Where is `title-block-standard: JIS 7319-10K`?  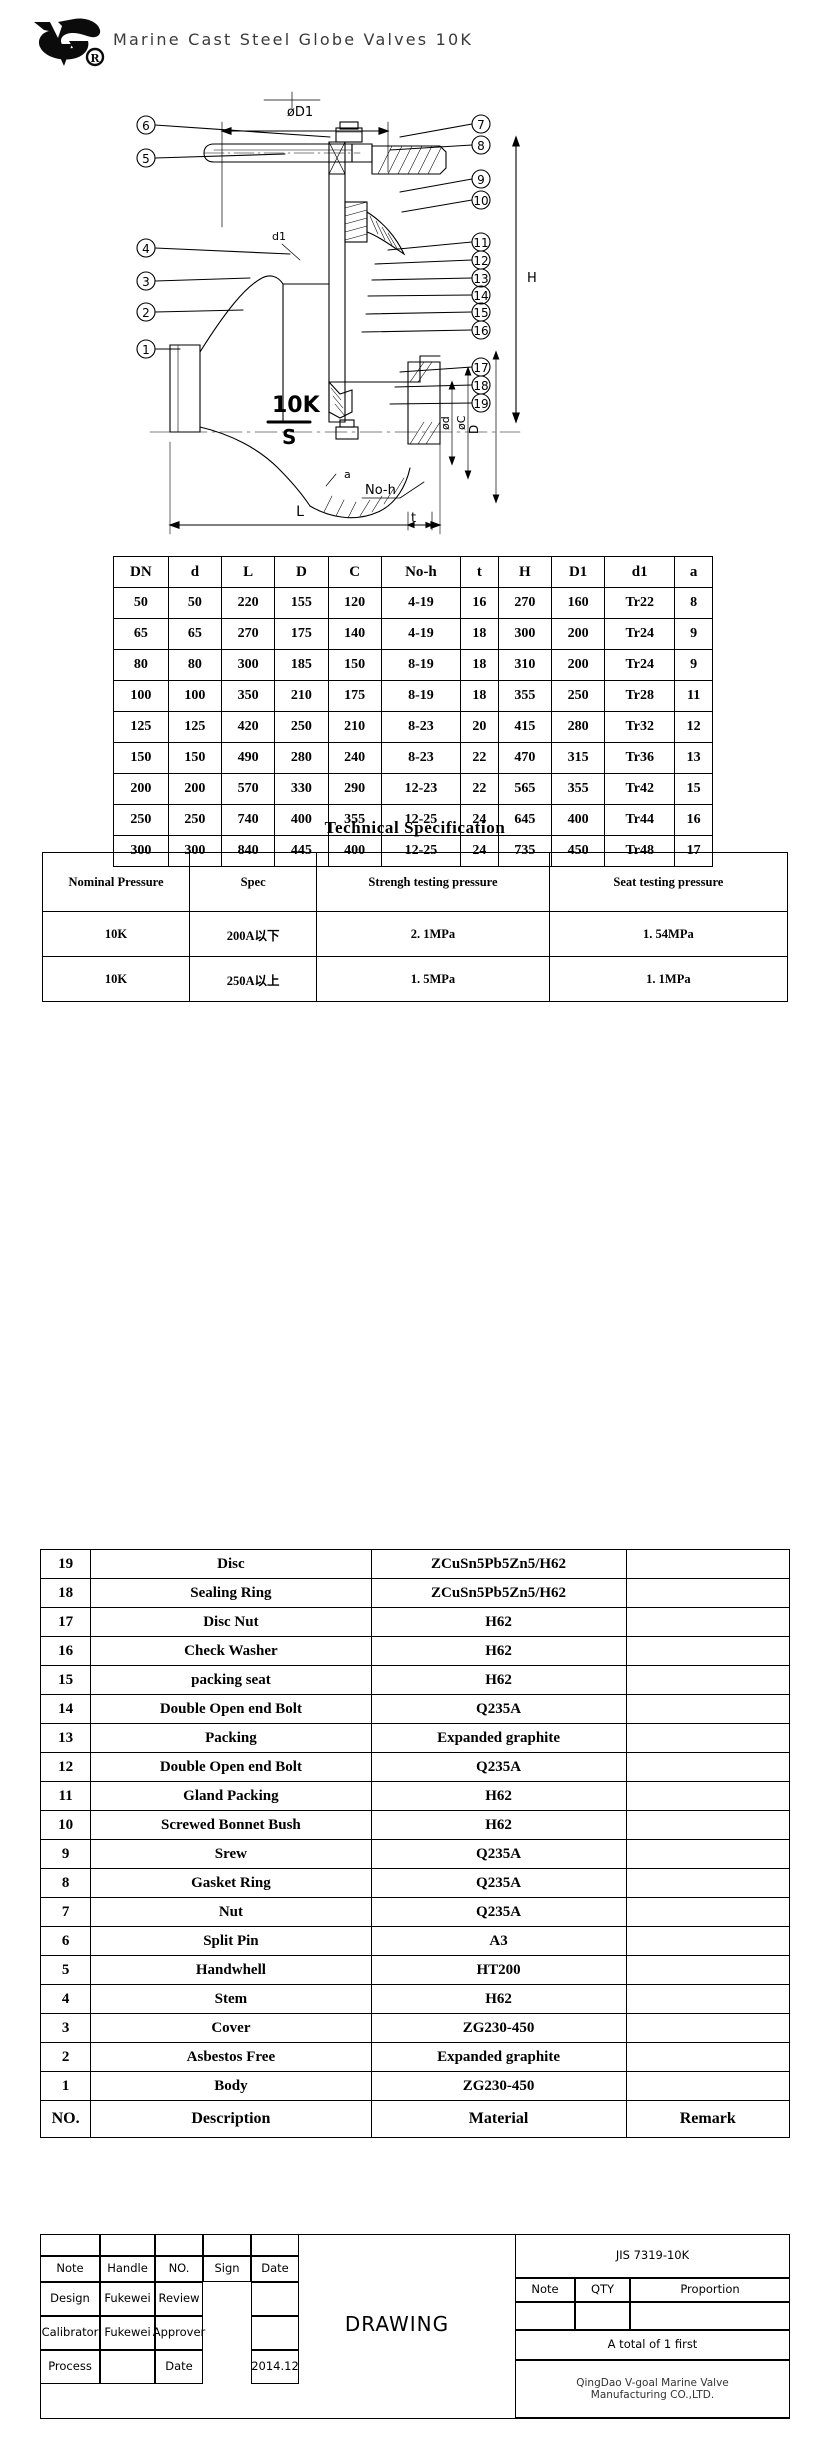
title-block-standard: JIS 7319-10K is located at coordinates (652, 2256).